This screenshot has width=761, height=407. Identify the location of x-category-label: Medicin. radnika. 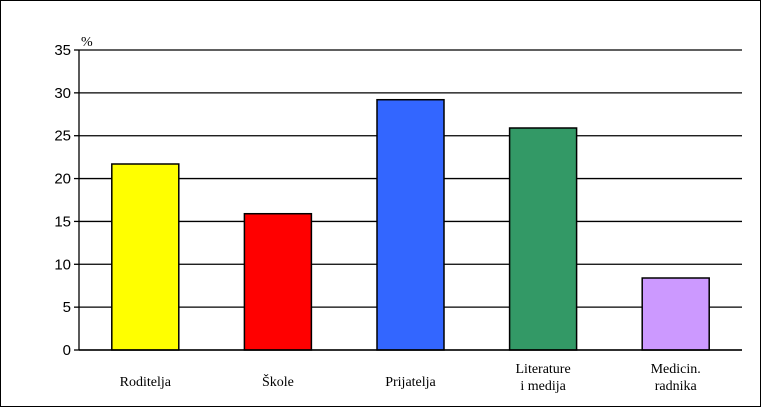
(676, 378).